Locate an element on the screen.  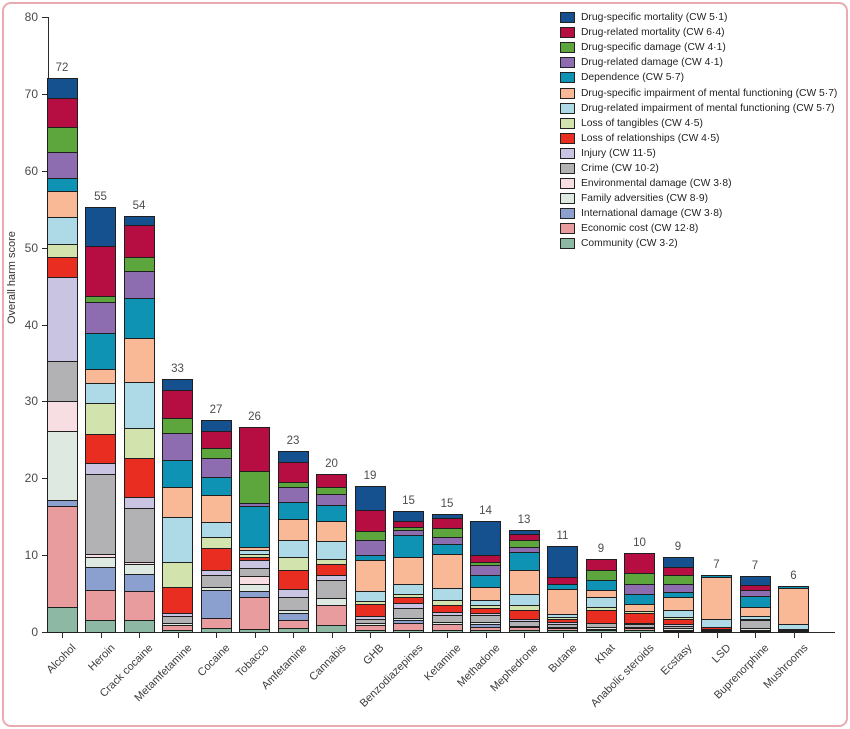
y-tick-label: 50 is located at coordinates (31, 247).